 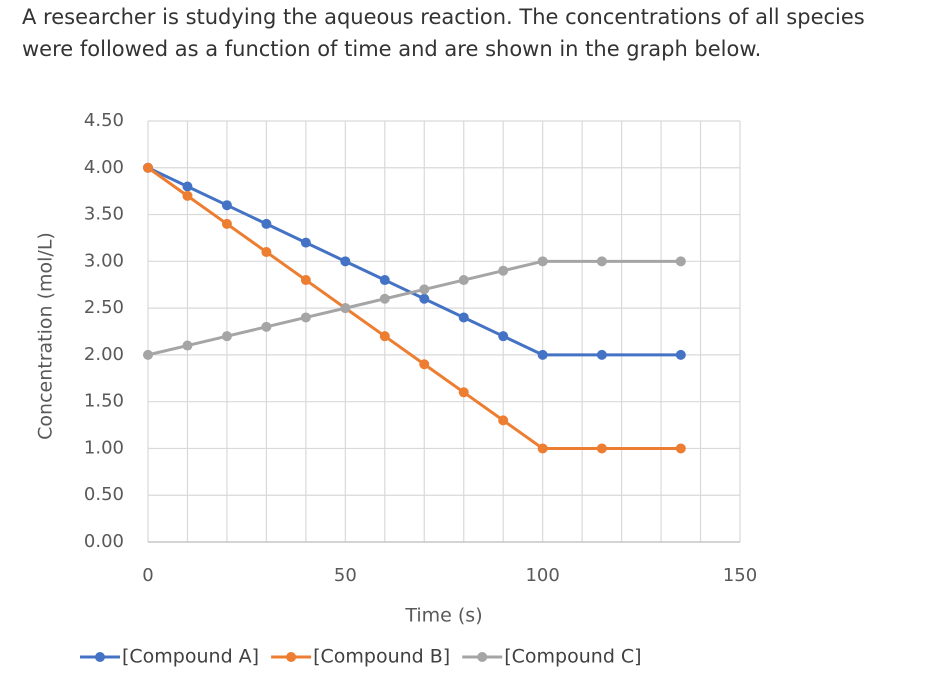 What do you see at coordinates (104, 401) in the screenshot?
I see `y-tick-label: 1.50` at bounding box center [104, 401].